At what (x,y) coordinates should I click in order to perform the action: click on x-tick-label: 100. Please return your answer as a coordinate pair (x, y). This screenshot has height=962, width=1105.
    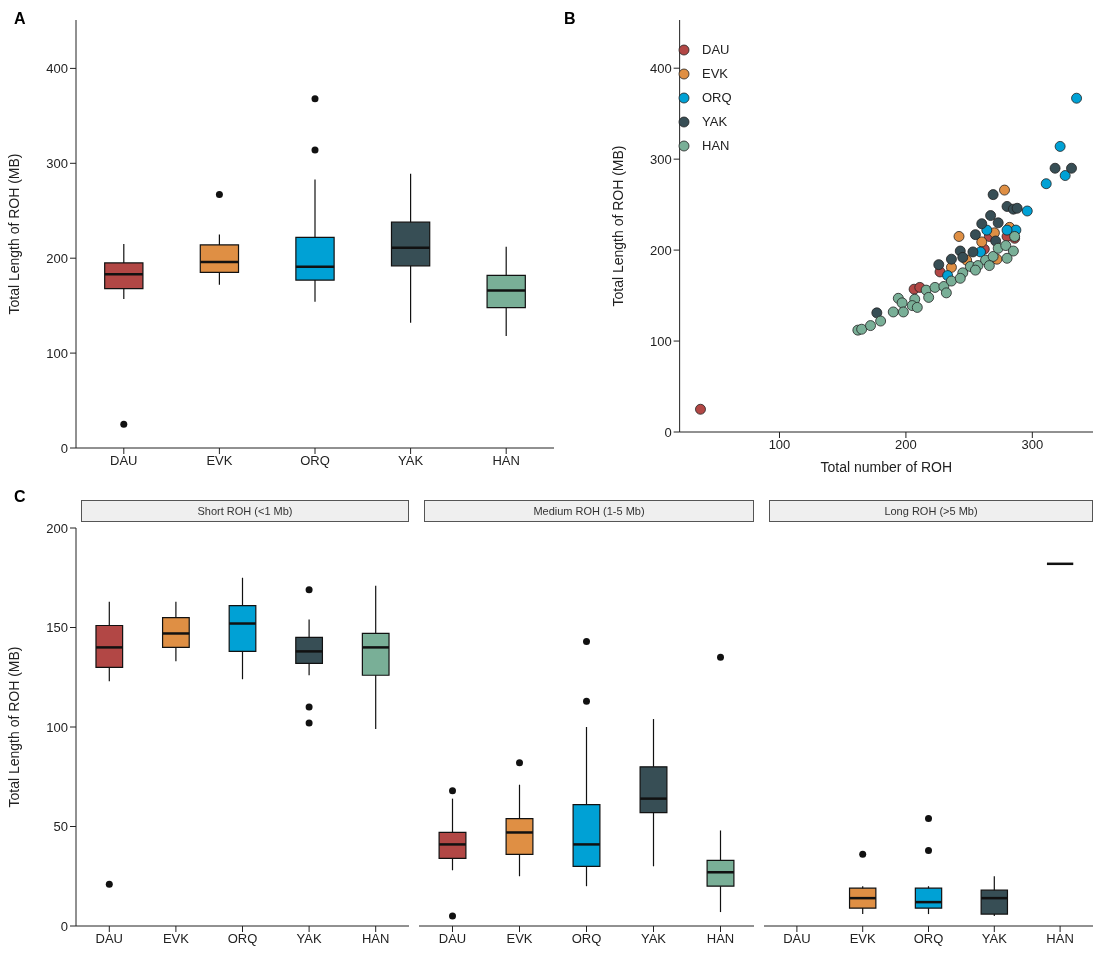
    Looking at the image, I should click on (779, 445).